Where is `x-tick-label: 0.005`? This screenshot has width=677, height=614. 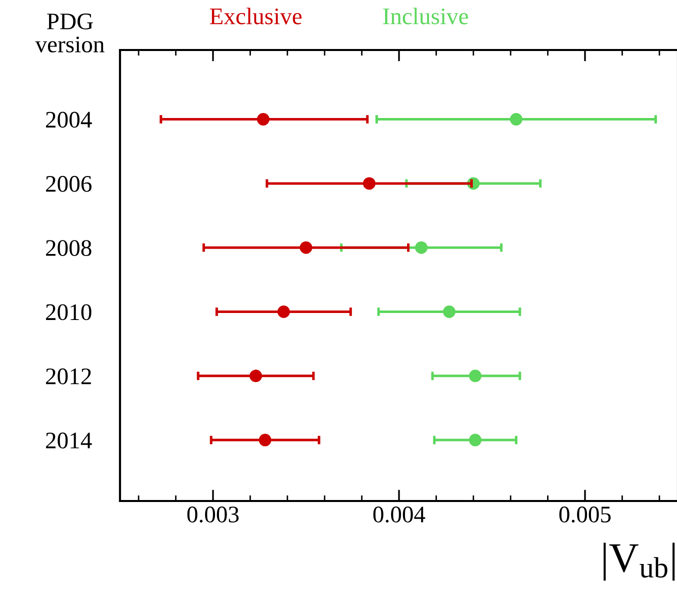
x-tick-label: 0.005 is located at coordinates (585, 514).